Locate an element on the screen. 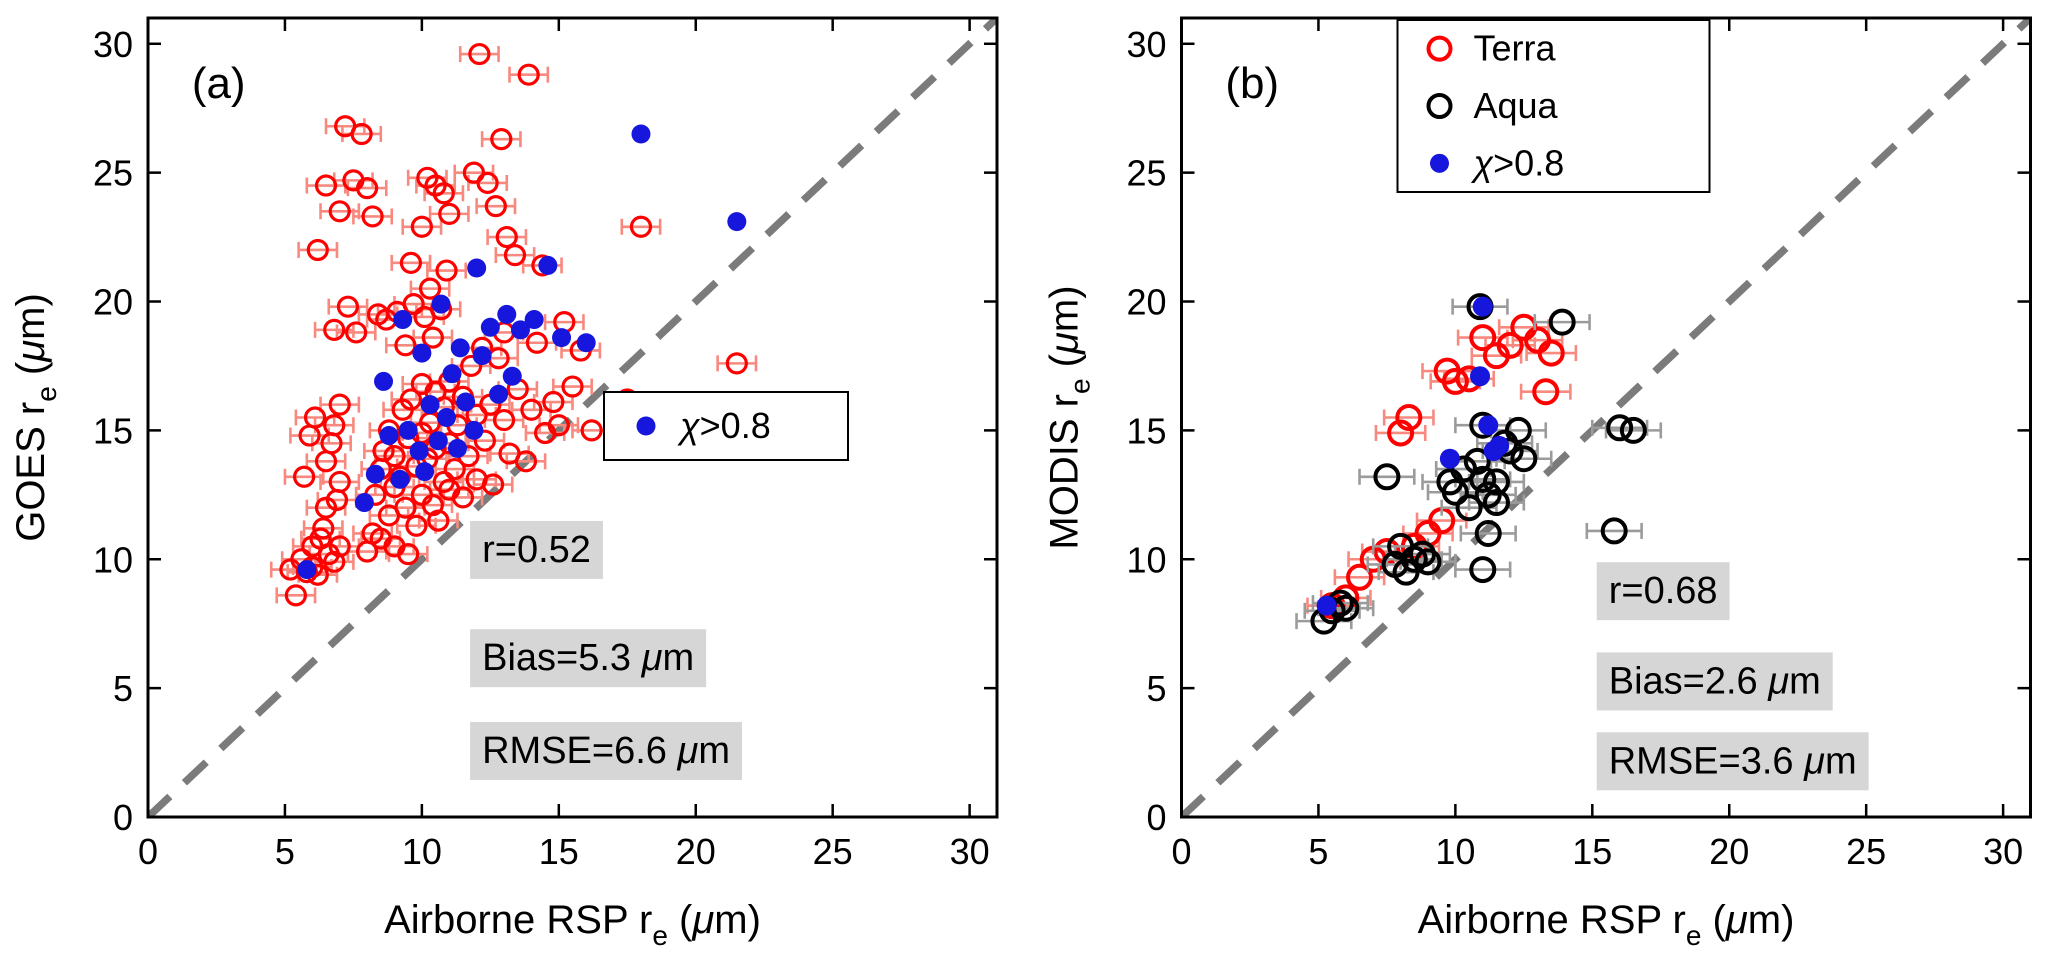 The image size is (2067, 967). stat-annotation: r=0.52 is located at coordinates (536, 549).